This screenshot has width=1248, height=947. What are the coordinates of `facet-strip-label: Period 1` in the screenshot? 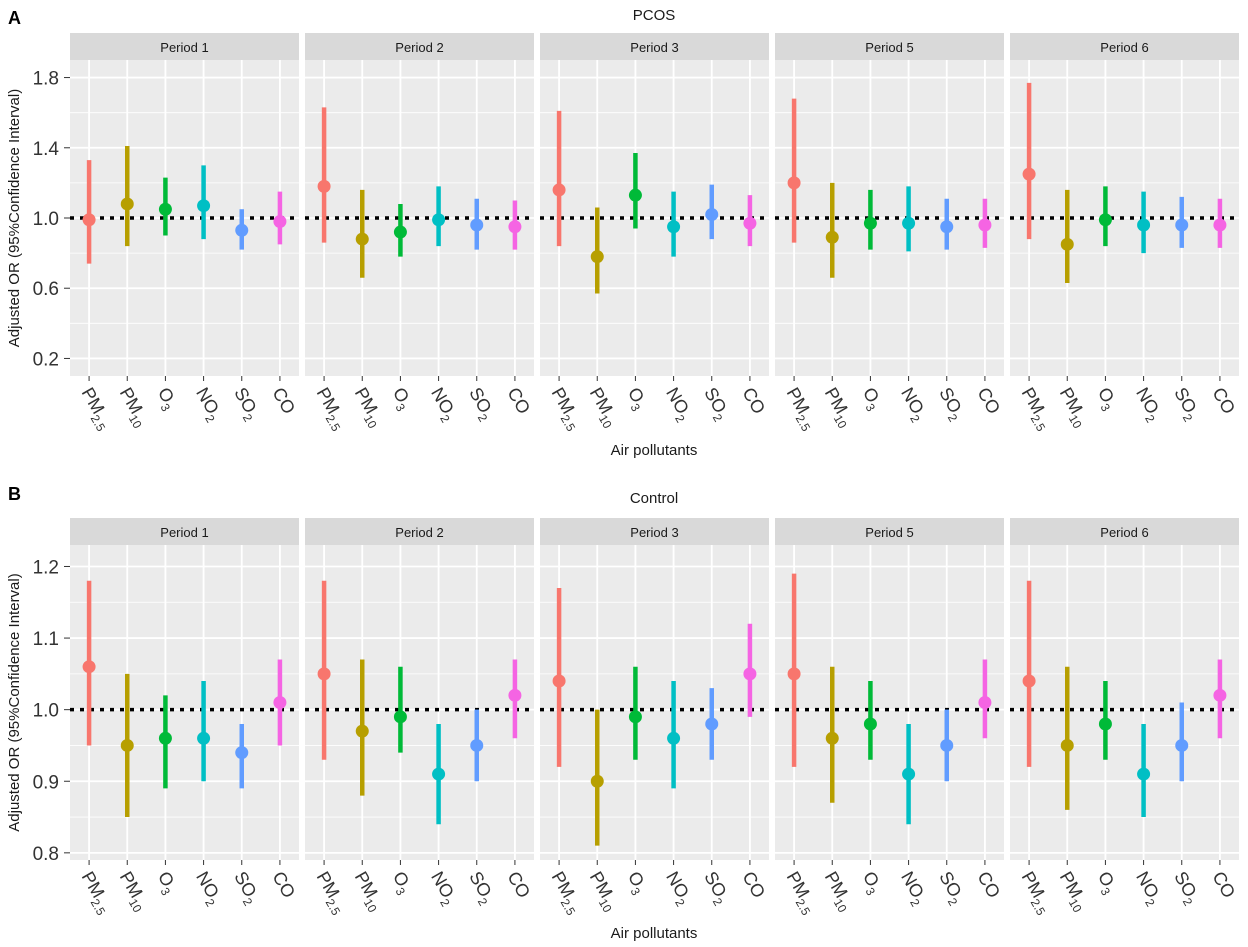 It's located at (184, 532).